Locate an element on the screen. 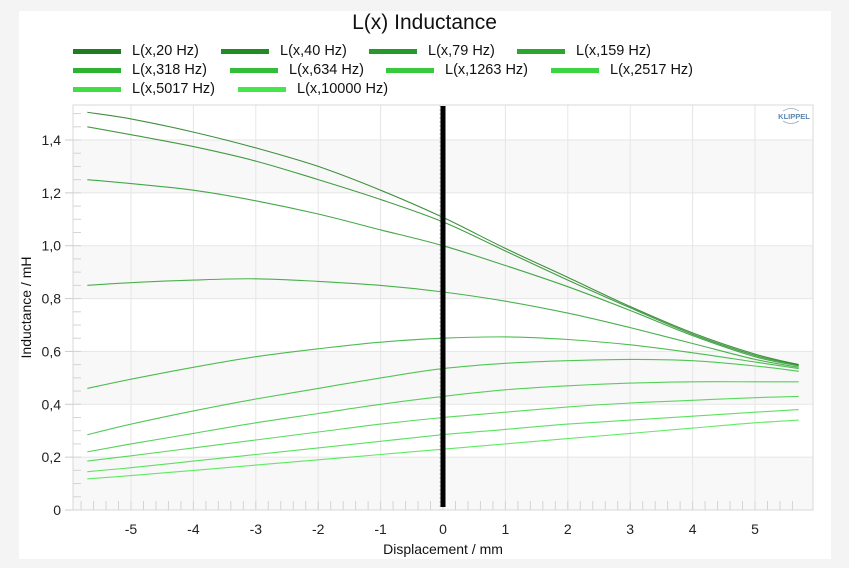 This screenshot has width=849, height=568. legend-item: L(x,318 Hz) is located at coordinates (140, 70).